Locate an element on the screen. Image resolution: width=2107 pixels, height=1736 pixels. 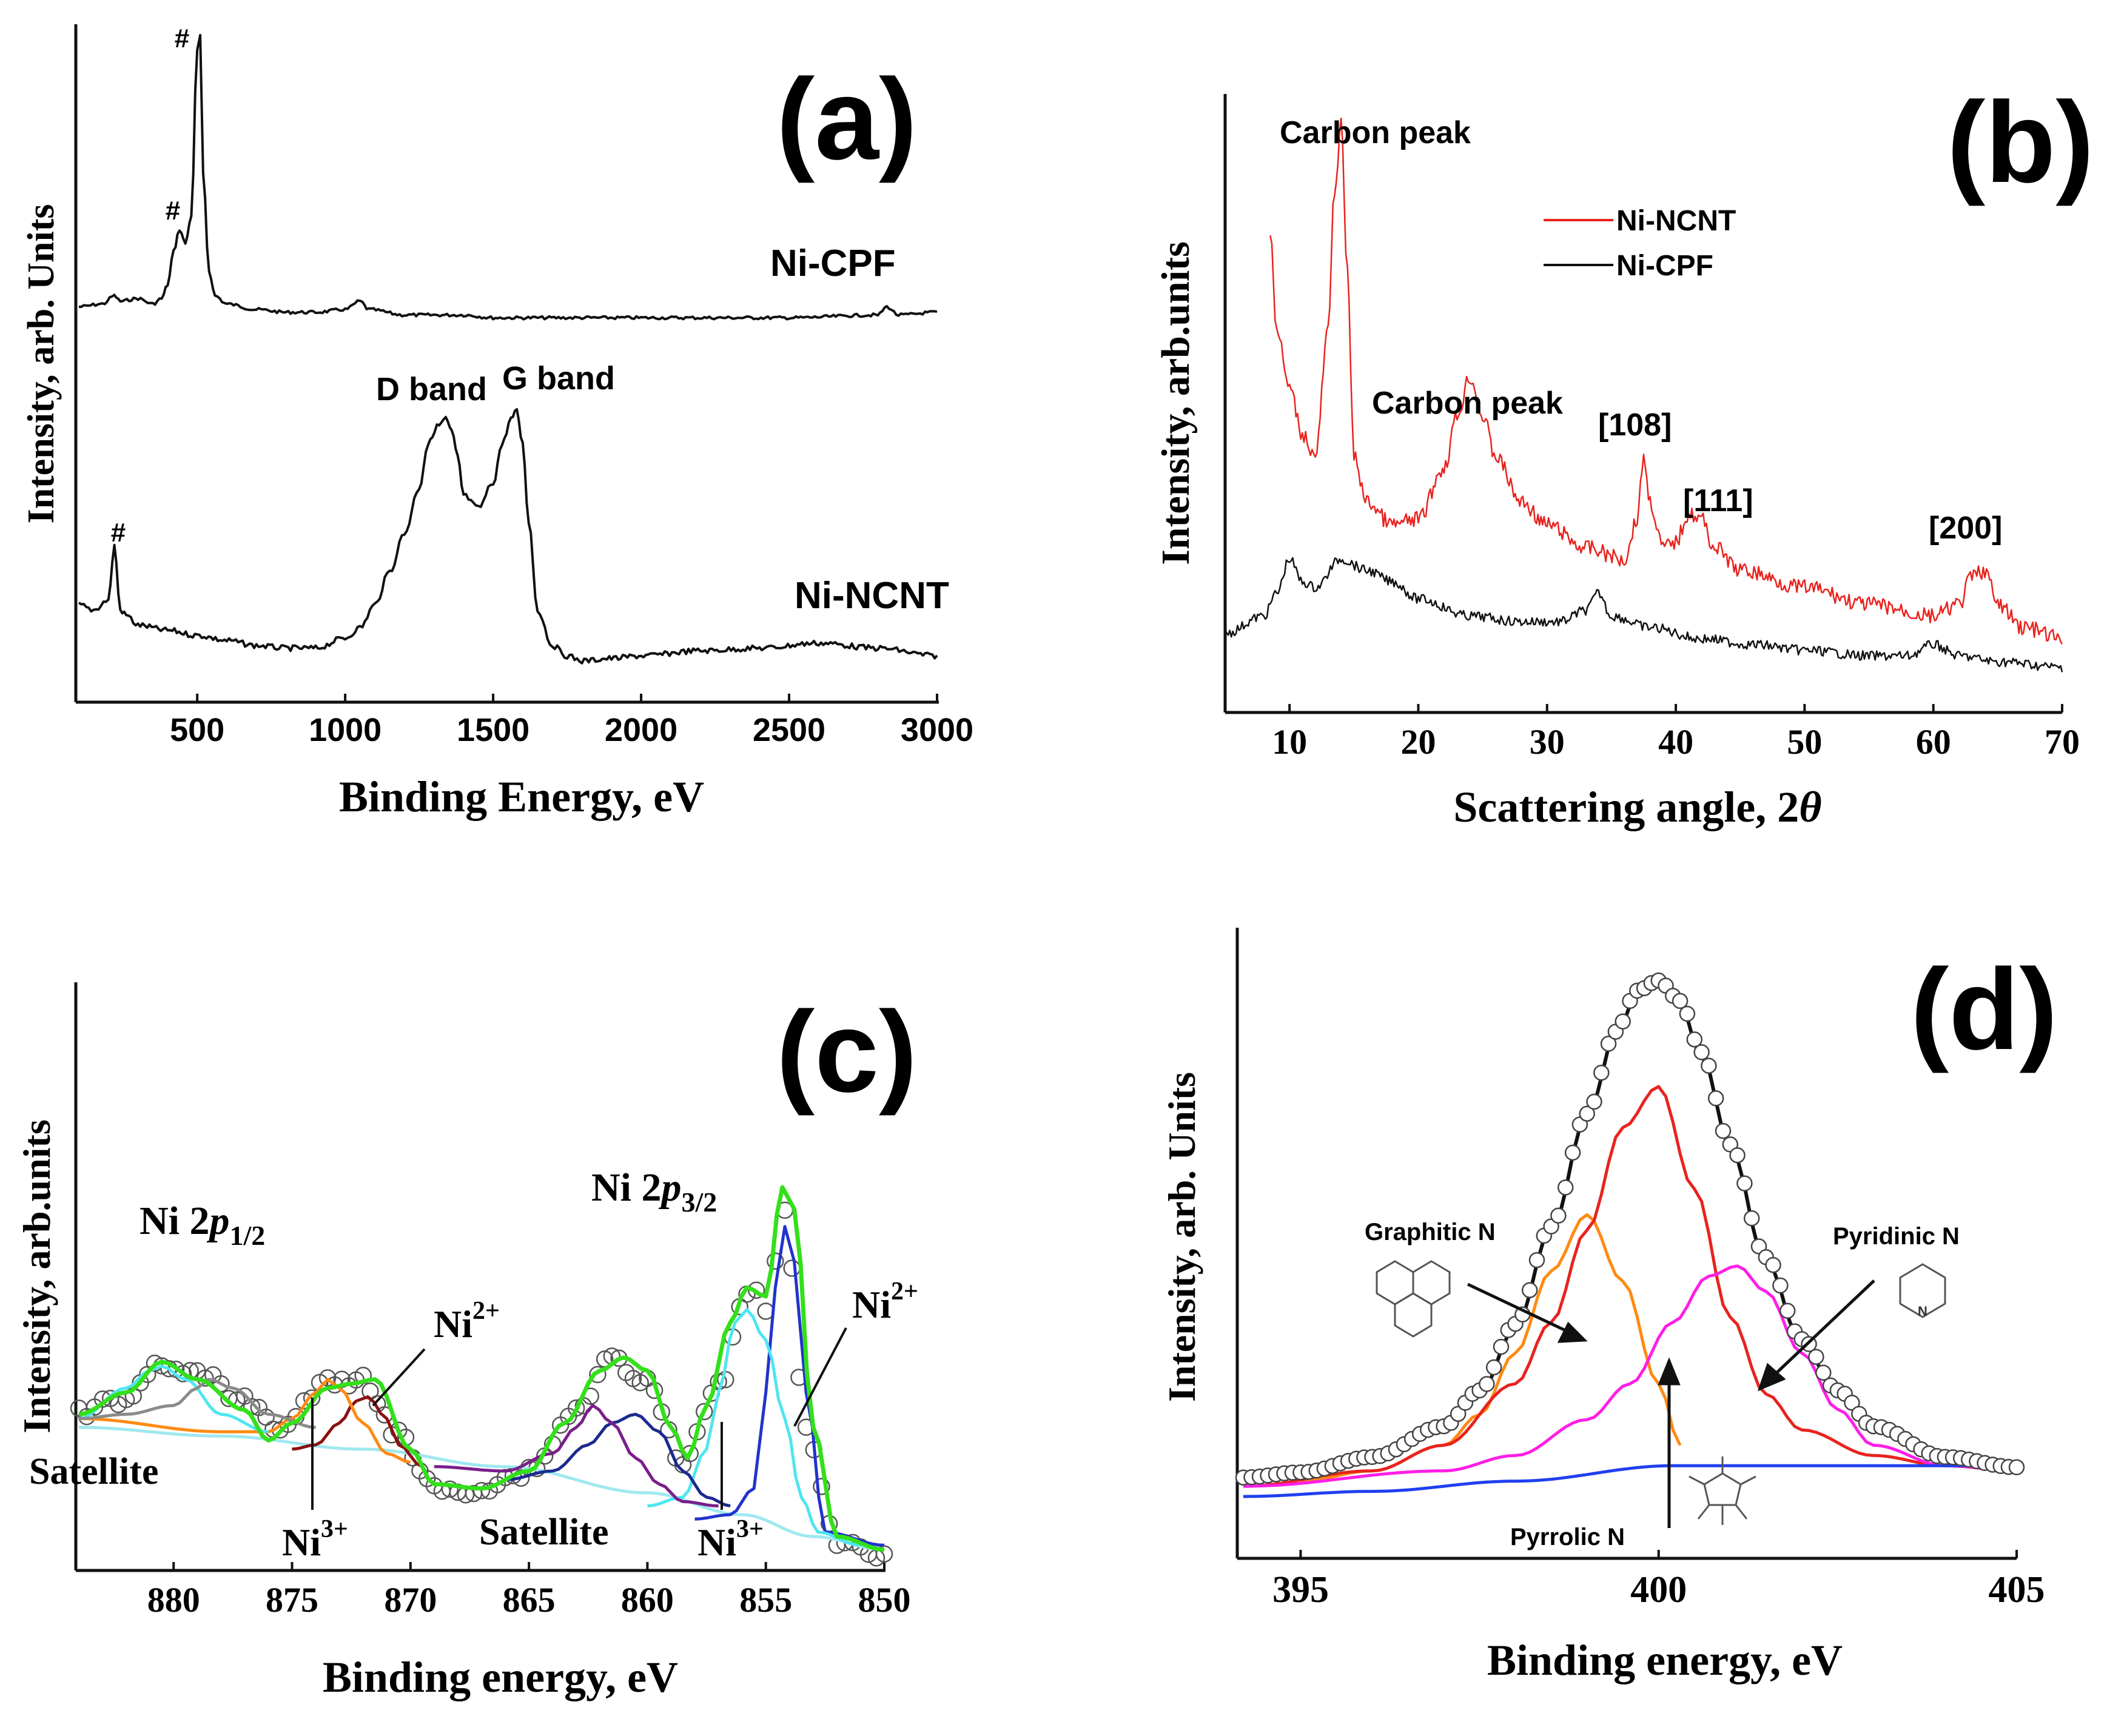
panel-a-x-ticks: 500 1000 1500 2000 2500 3000 is located at coordinates (571, 721).